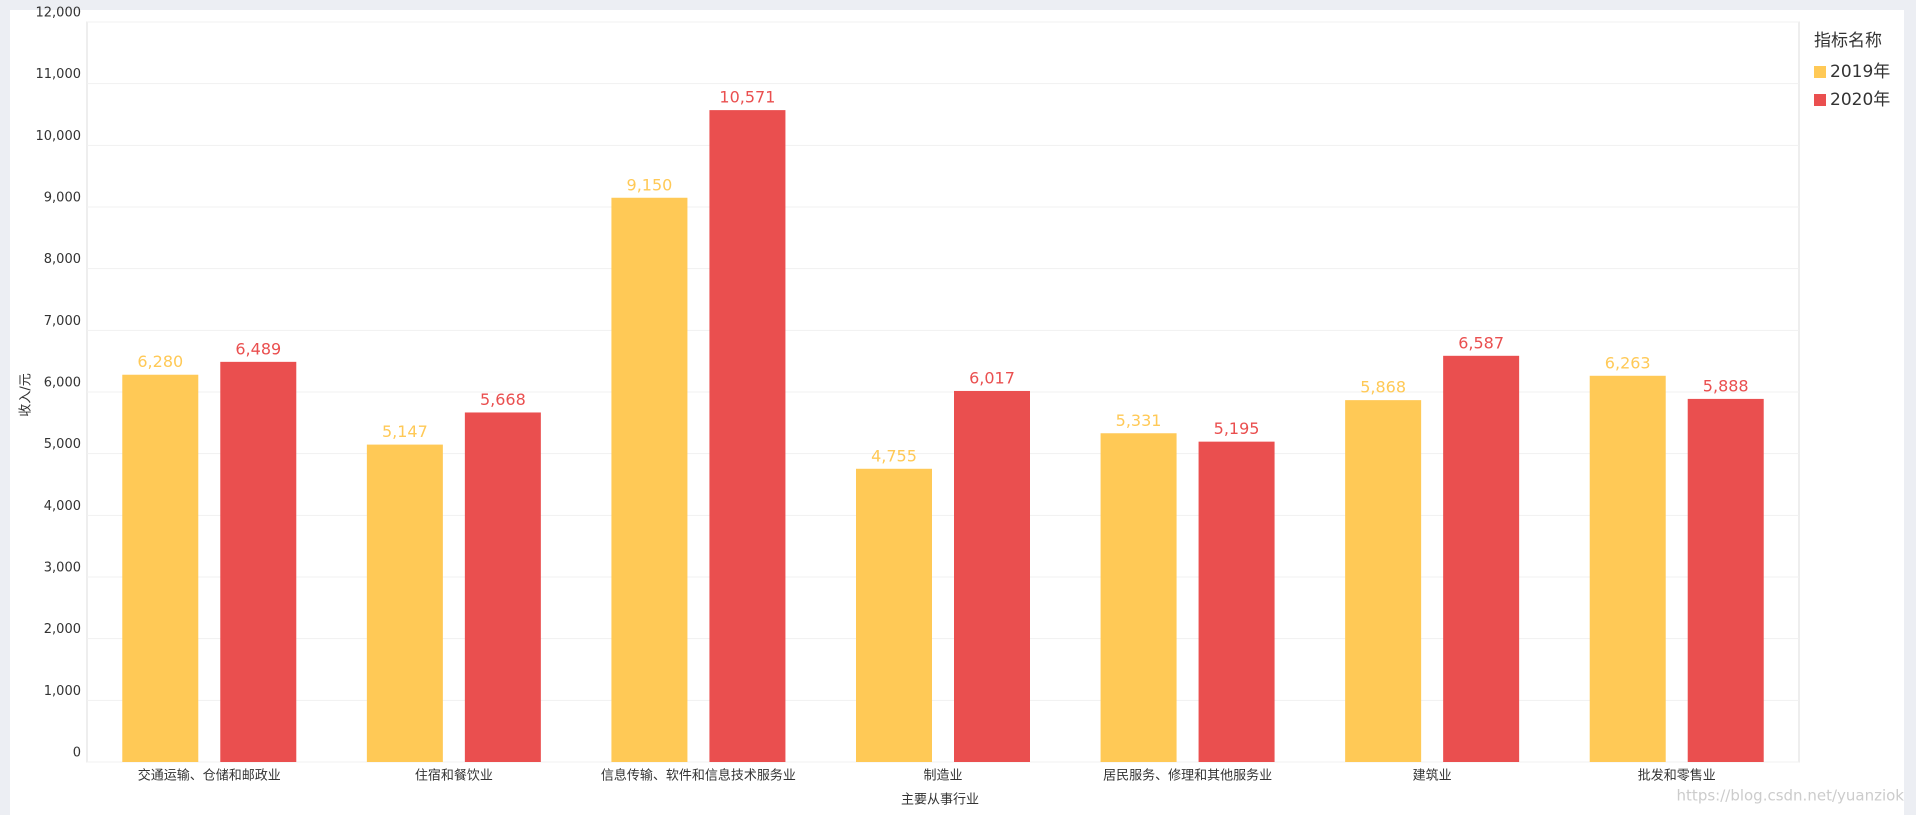 Image resolution: width=1916 pixels, height=815 pixels. What do you see at coordinates (59, 13) in the screenshot?
I see `y-tick-label: 12,000` at bounding box center [59, 13].